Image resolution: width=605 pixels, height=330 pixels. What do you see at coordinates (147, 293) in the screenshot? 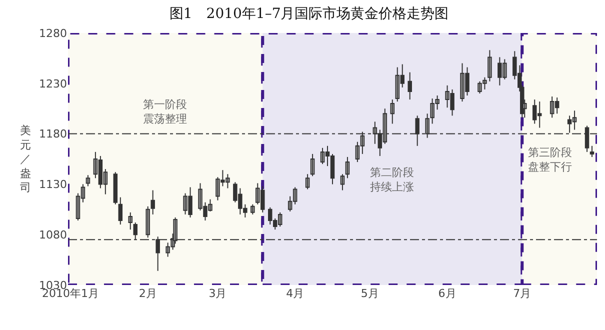
I see `x-tick-label: 2月` at bounding box center [147, 293].